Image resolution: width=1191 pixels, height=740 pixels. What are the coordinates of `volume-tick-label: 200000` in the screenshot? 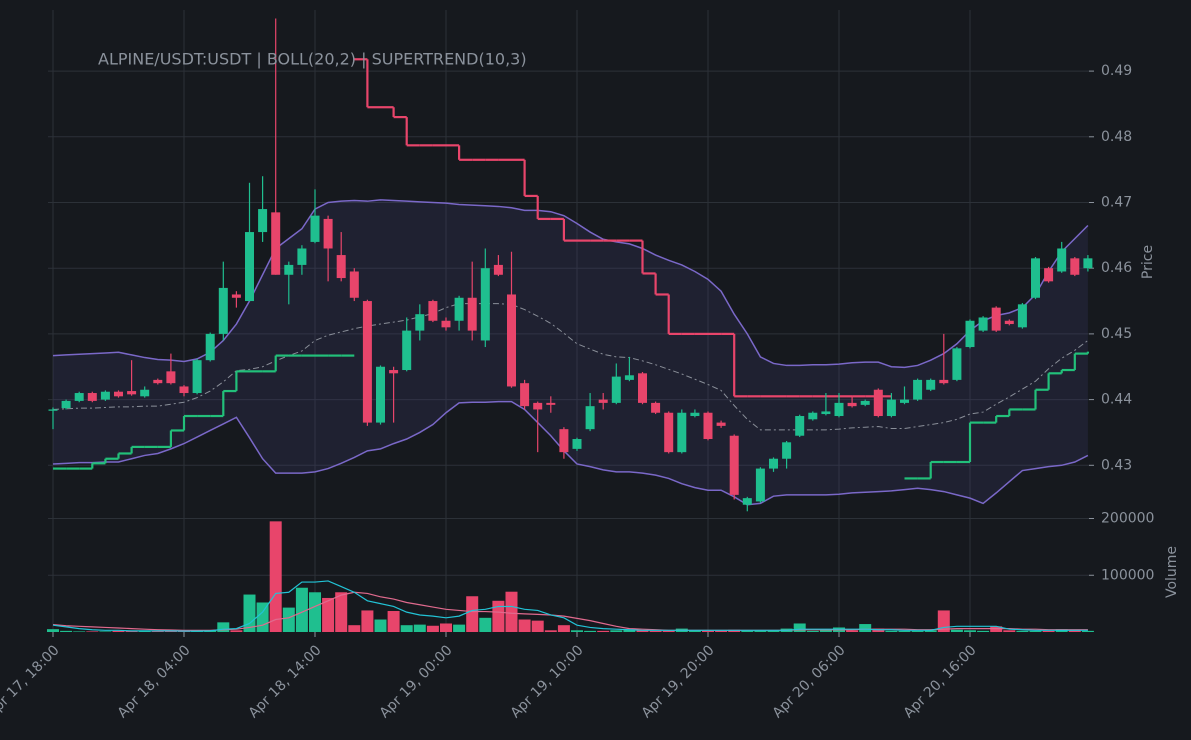 It's located at (1127, 519).